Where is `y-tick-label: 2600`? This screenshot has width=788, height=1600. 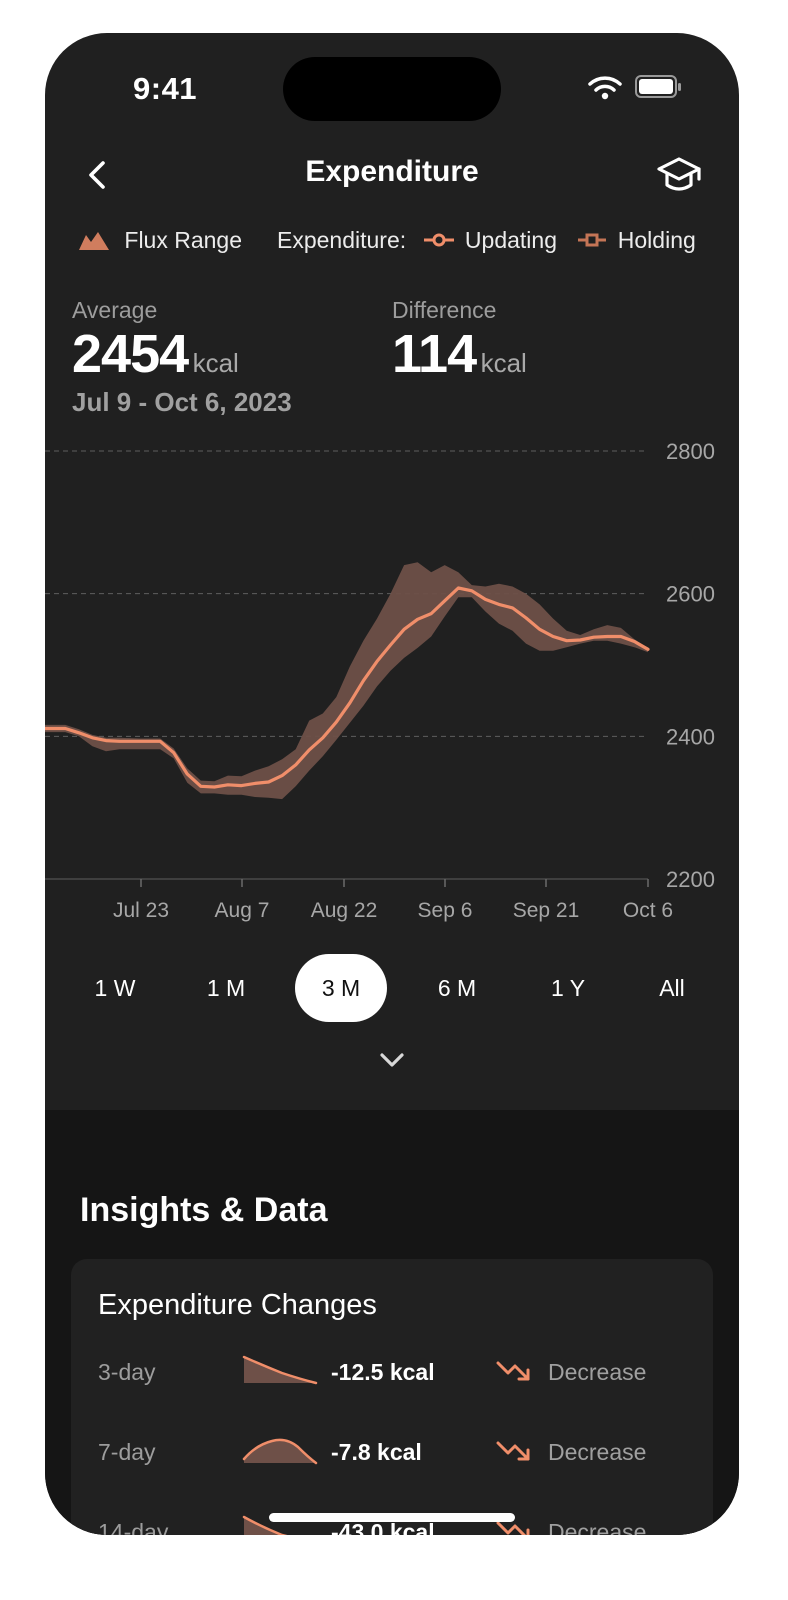
y-tick-label: 2600 is located at coordinates (690, 594).